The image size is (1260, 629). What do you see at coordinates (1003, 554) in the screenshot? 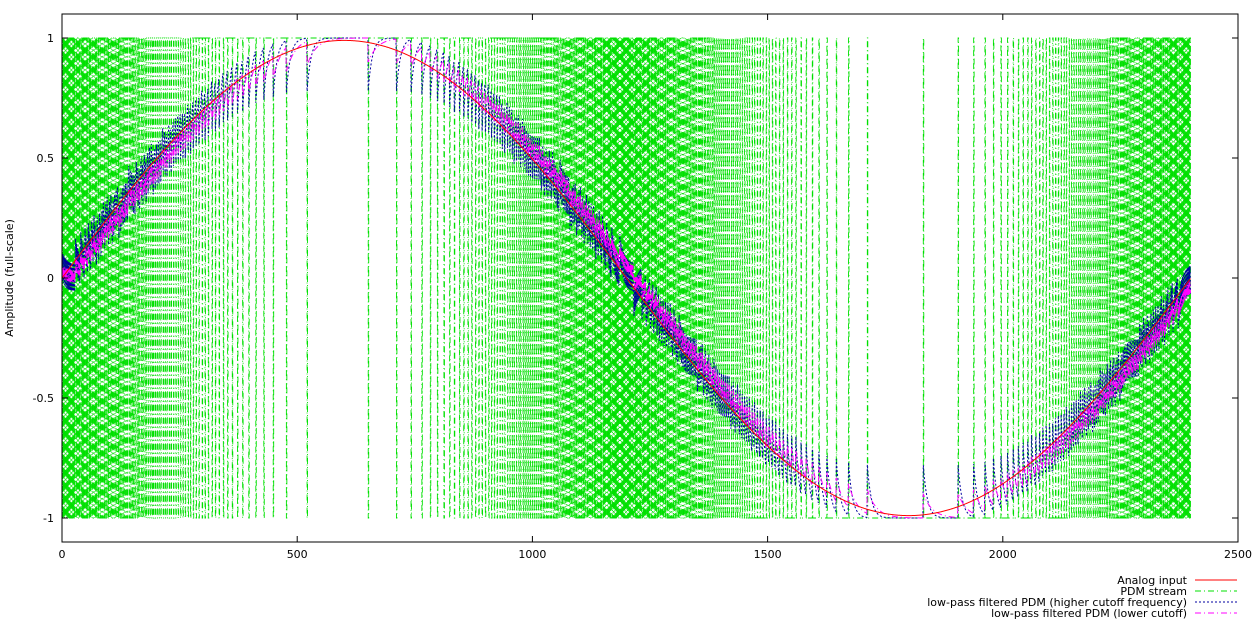
I see `x-tick-label: 2000` at bounding box center [1003, 554].